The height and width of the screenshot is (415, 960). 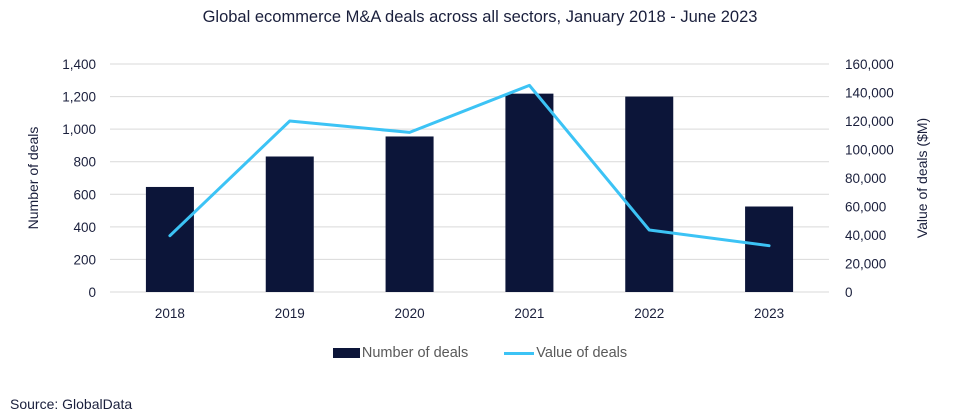 I want to click on y-right-tick-label: 60,000, so click(x=865, y=207).